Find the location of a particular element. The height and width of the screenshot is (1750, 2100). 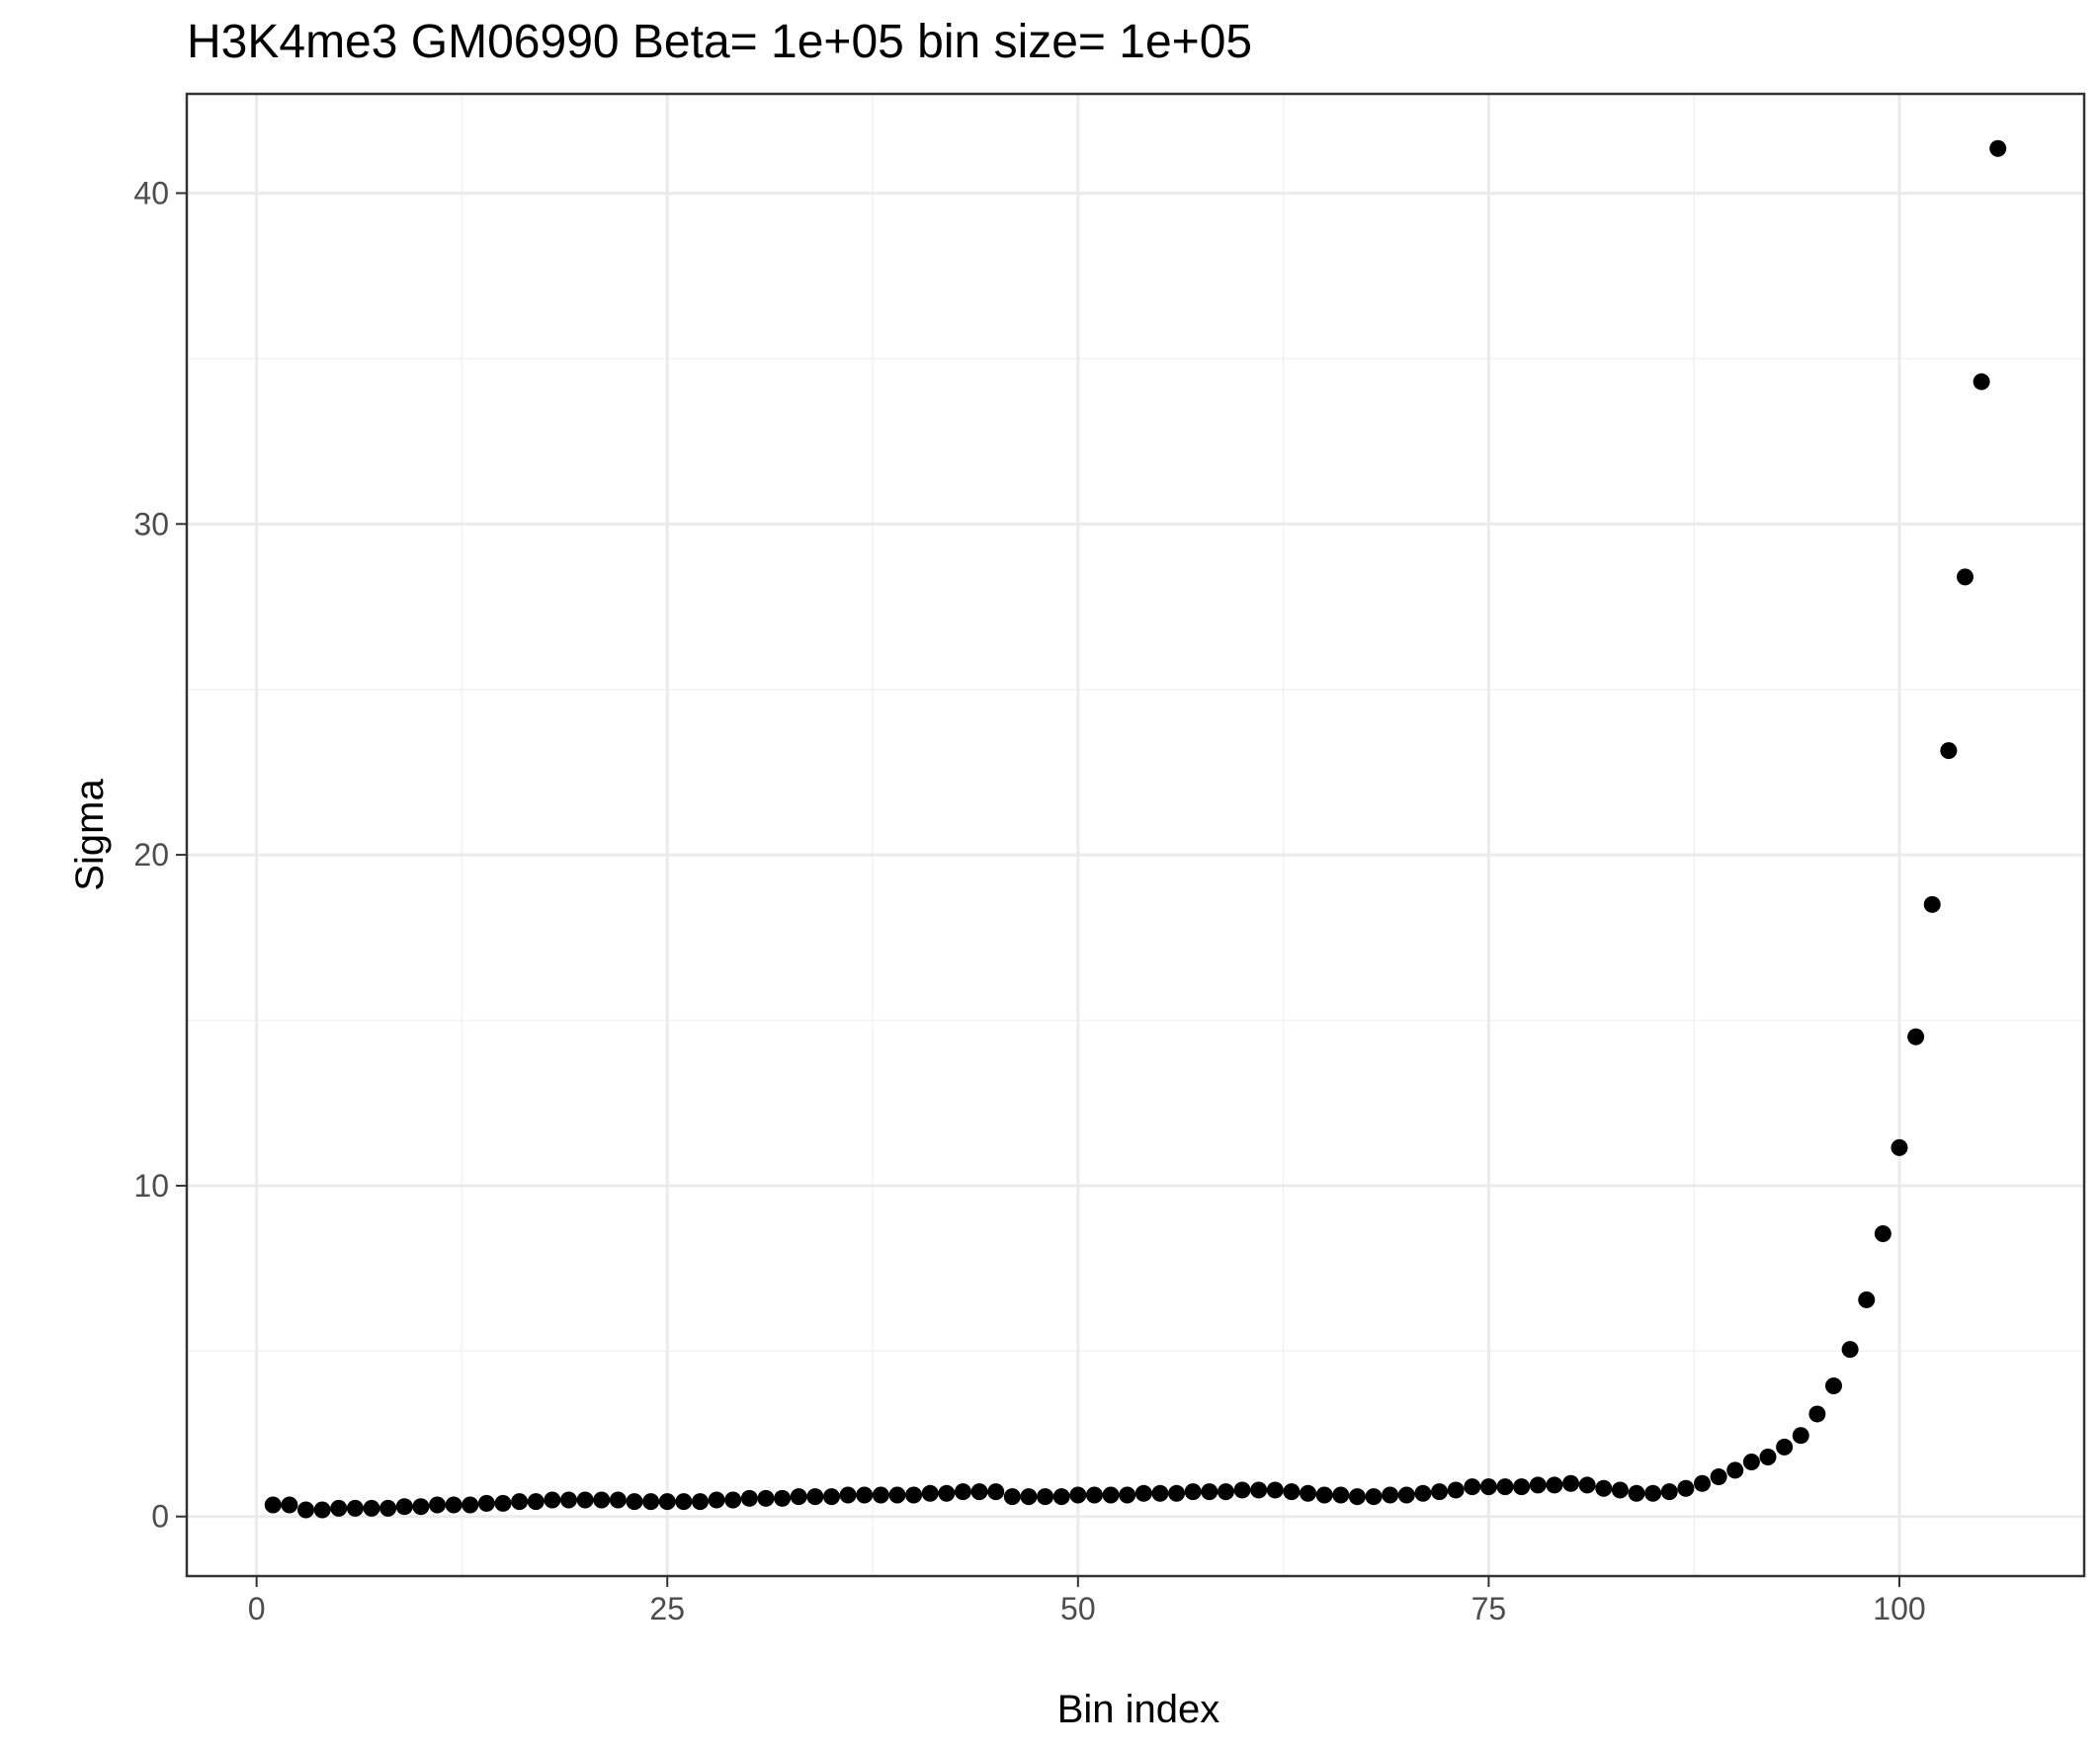

y-axis: 0 10 20 30 40 is located at coordinates (160, 855).